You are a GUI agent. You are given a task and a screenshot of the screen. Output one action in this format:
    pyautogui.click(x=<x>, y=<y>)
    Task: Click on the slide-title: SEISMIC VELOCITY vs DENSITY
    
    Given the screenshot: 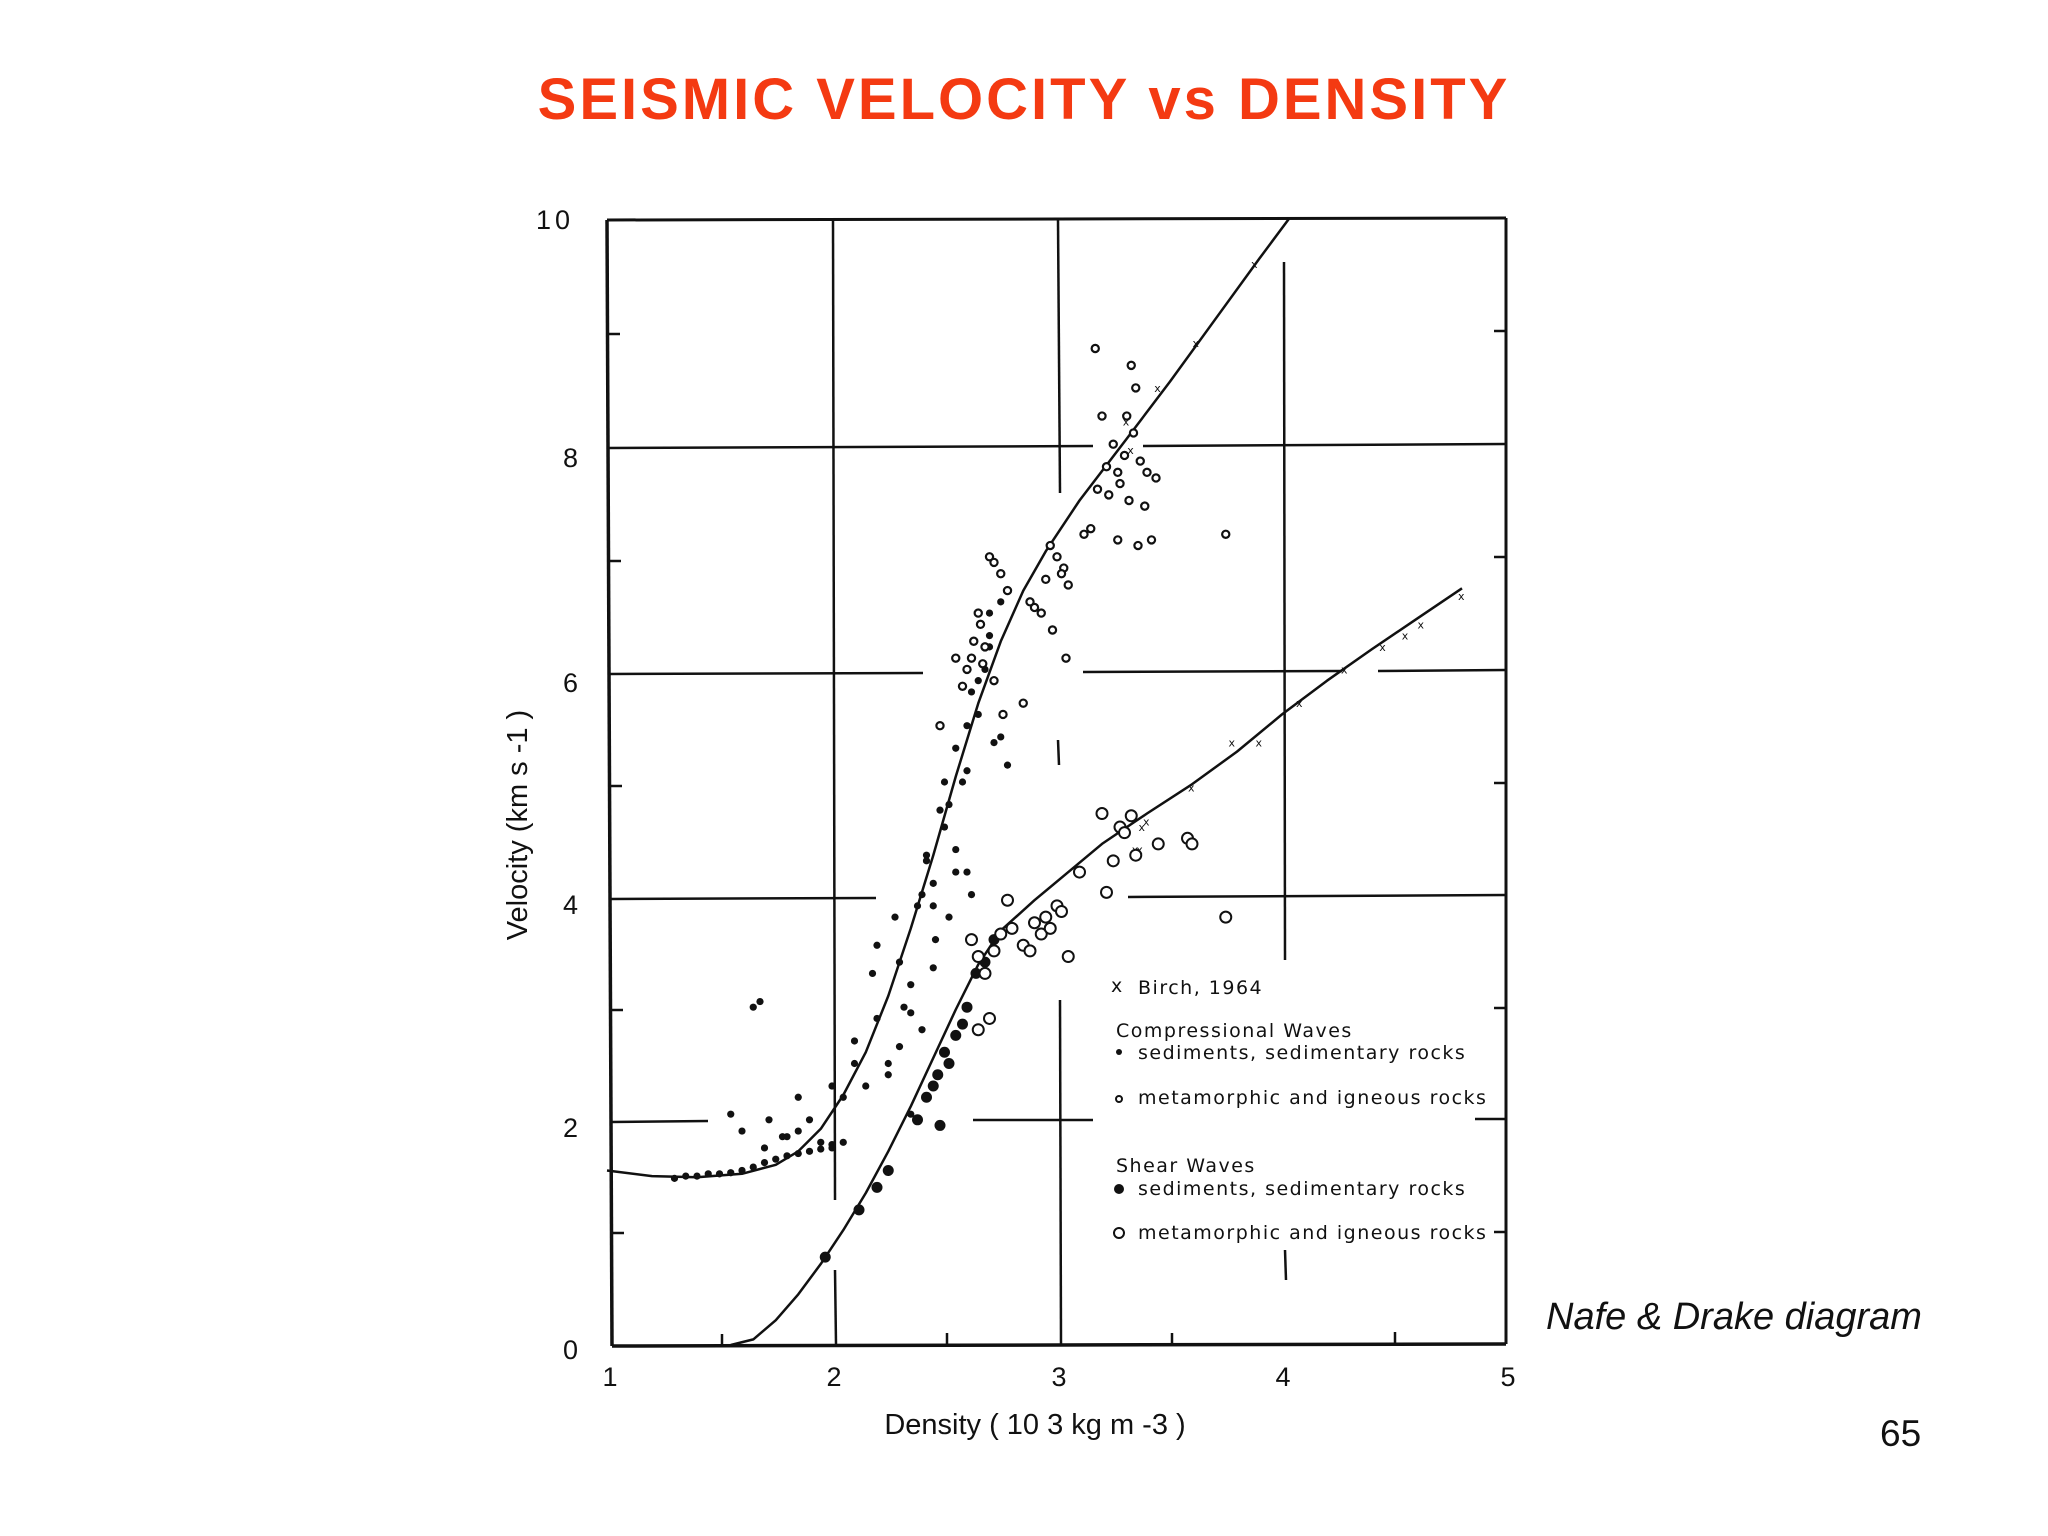 What is the action you would take?
    pyautogui.click(x=1024, y=99)
    